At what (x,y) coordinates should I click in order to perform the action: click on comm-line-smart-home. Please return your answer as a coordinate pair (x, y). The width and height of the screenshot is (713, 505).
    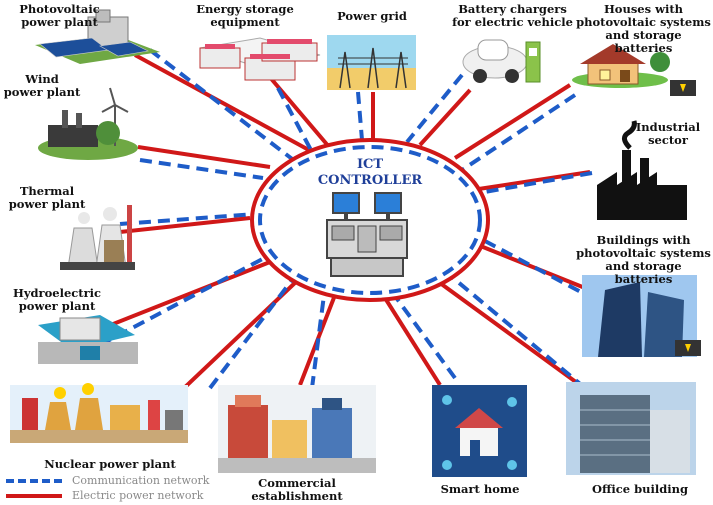
    Looking at the image, I should click on (423, 335).